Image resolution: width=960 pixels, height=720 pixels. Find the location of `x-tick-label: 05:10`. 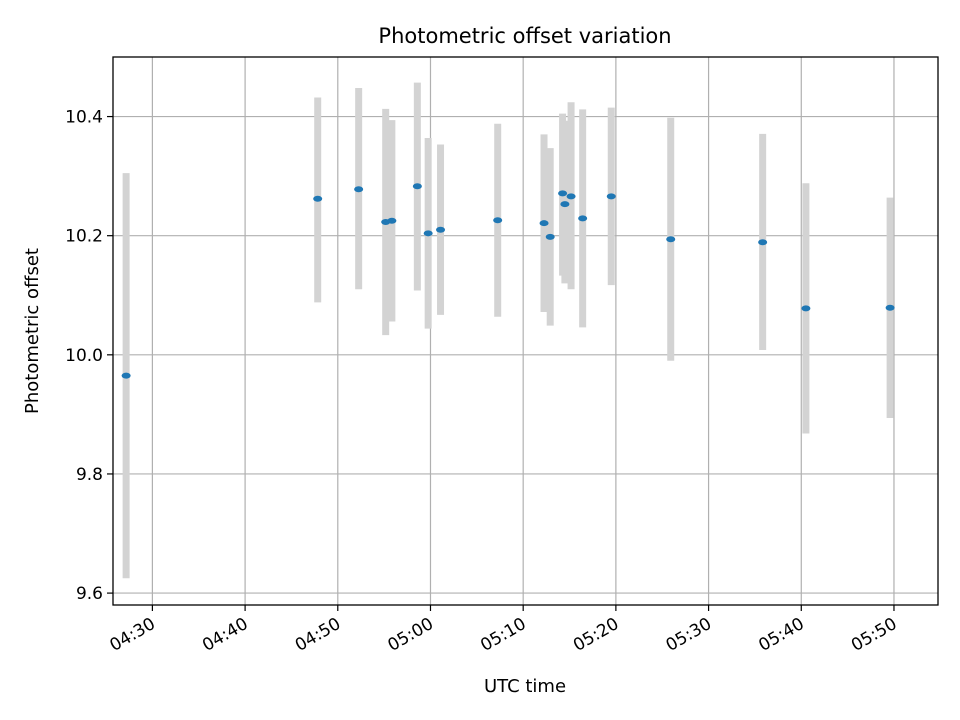

x-tick-label: 05:10 is located at coordinates (503, 635).